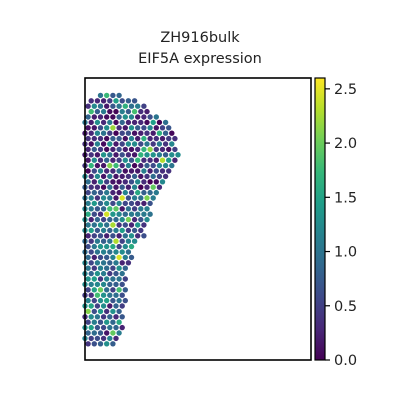 This screenshot has width=400, height=400. Describe the element at coordinates (345, 90) in the screenshot. I see `colorbar-tick-label: 2.5` at that location.